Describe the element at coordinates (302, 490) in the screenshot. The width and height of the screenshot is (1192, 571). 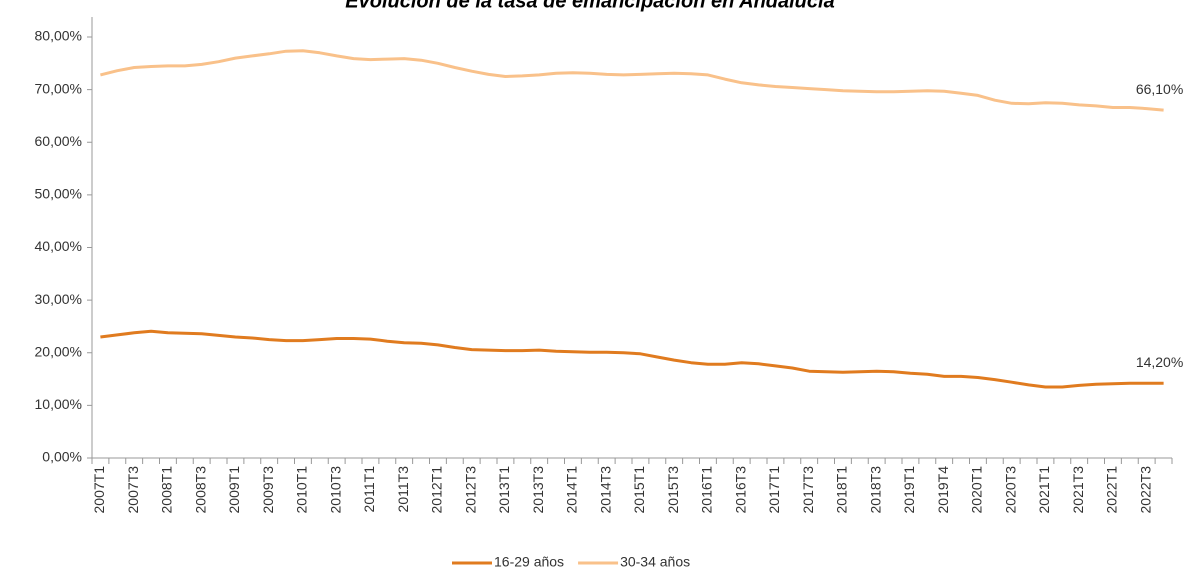
I see `x-tick-label: 2010T1` at that location.